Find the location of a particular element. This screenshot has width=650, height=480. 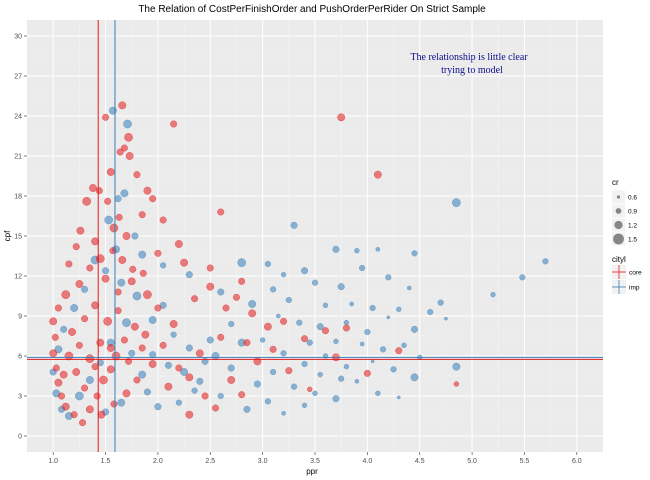

annotation-line-1: The relationship is little clear is located at coordinates (469, 57).